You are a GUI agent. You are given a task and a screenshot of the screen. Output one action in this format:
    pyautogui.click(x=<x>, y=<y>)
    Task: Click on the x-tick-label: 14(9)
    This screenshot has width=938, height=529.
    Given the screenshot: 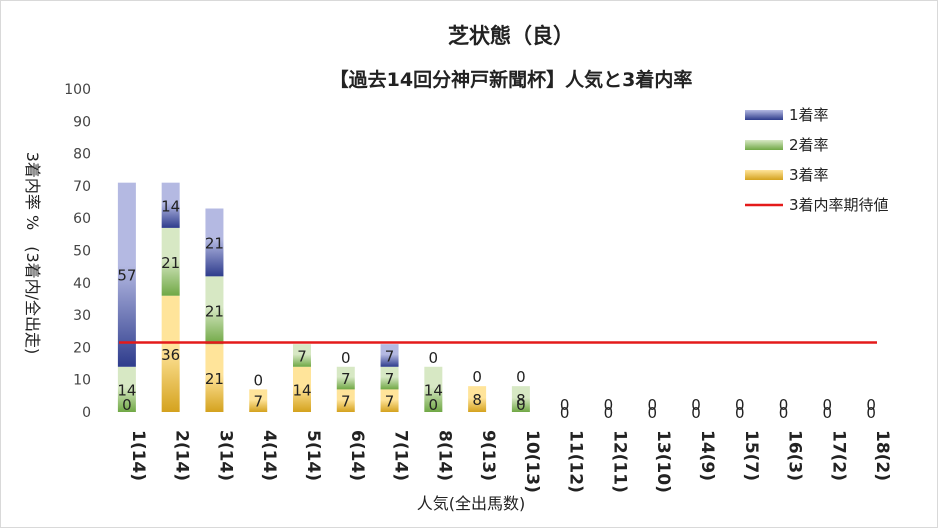 What is the action you would take?
    pyautogui.click(x=707, y=455)
    